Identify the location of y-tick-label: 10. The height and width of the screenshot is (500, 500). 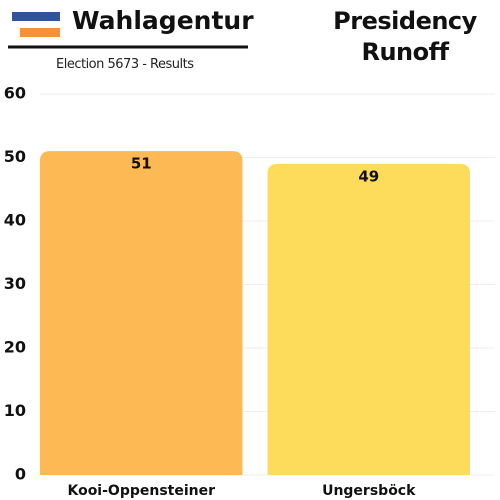
(15, 410).